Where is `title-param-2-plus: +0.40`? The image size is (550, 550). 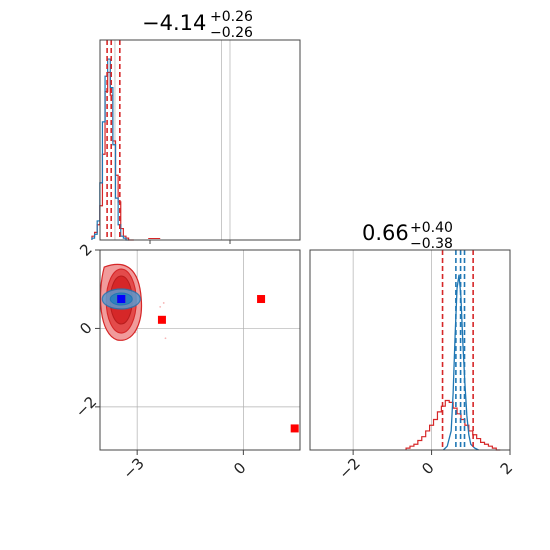
title-param-2-plus: +0.40 is located at coordinates (431, 228).